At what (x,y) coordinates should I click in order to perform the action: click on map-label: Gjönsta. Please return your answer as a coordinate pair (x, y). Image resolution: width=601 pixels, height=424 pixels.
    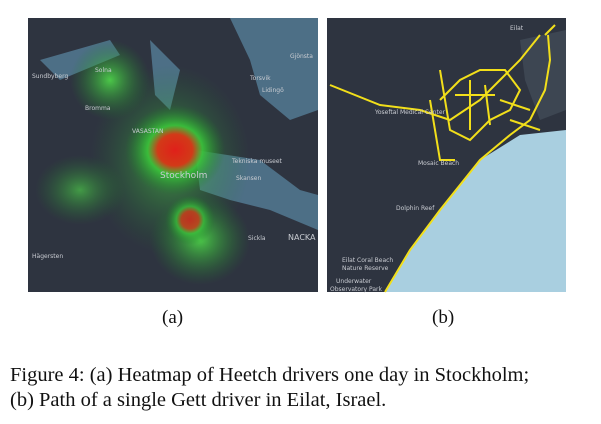
    Looking at the image, I should click on (301, 56).